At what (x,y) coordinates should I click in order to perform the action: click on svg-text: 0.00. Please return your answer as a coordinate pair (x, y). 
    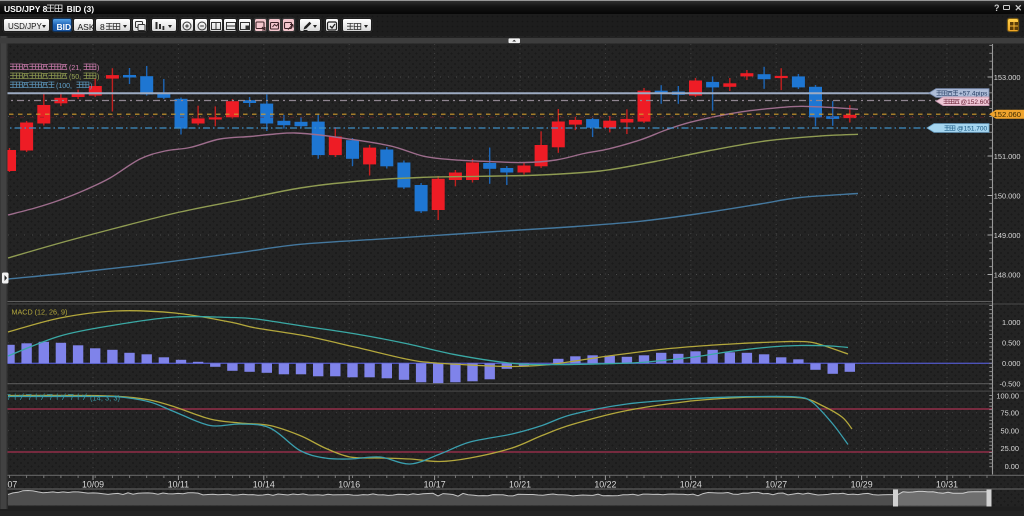
    Looking at the image, I should click on (1012, 466).